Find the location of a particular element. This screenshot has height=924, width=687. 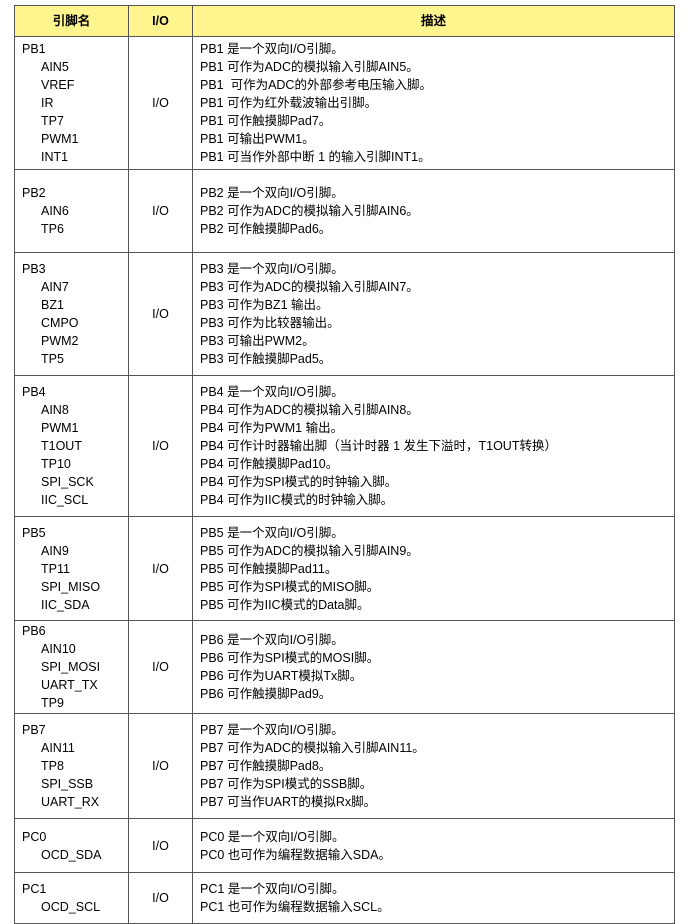

pin-name: PB4 is located at coordinates (34, 392).